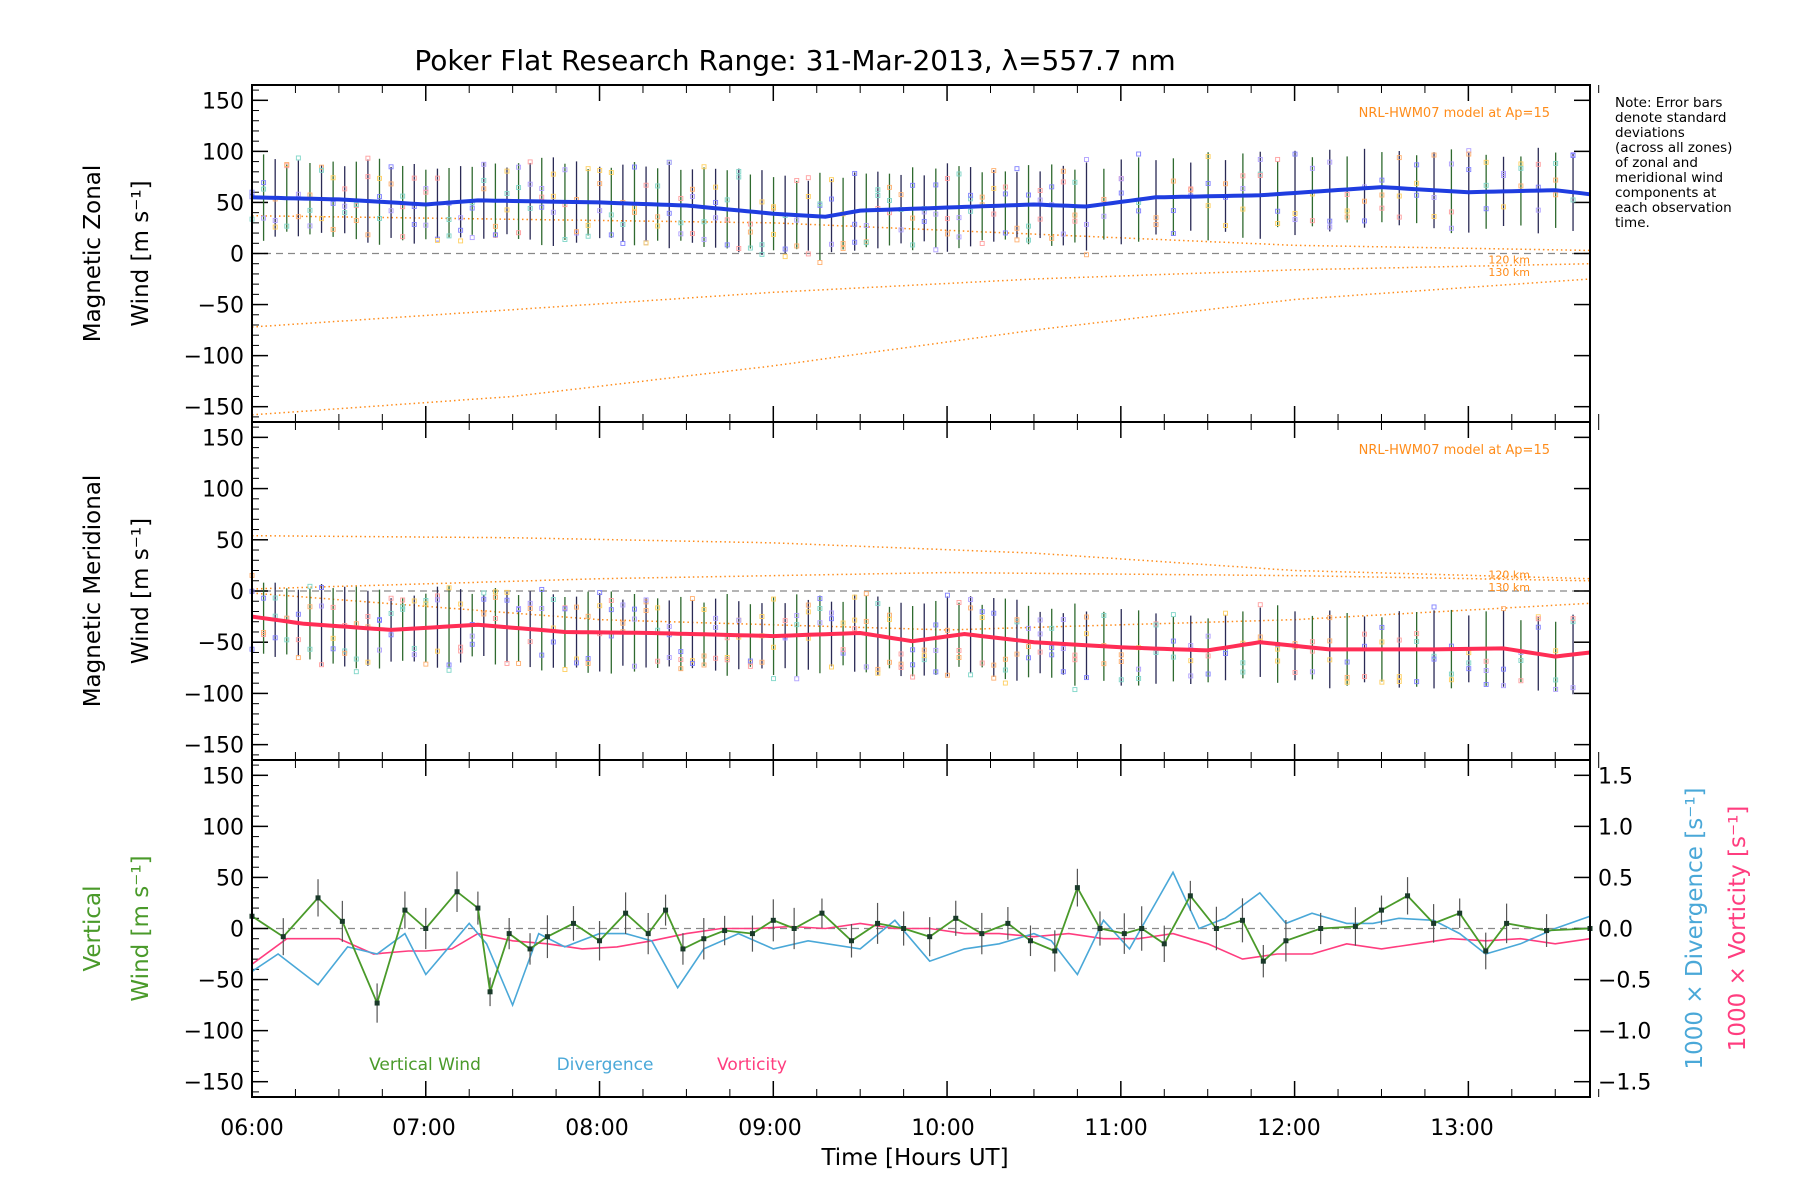 Image resolution: width=1800 pixels, height=1200 pixels. I want to click on y-tick-label: −50, so click(221, 306).